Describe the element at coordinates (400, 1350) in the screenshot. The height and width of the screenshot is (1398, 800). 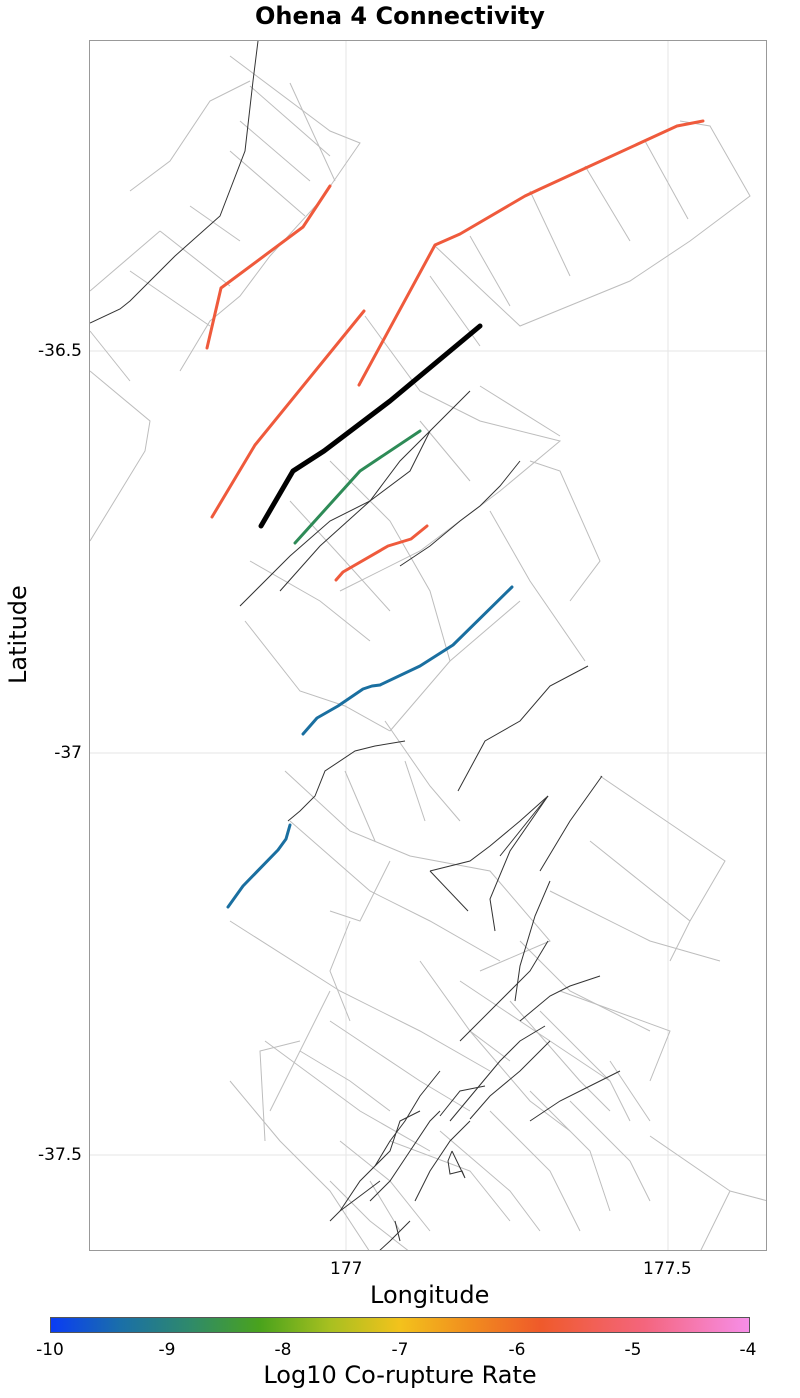
I see `colorbar-tick: -7` at that location.